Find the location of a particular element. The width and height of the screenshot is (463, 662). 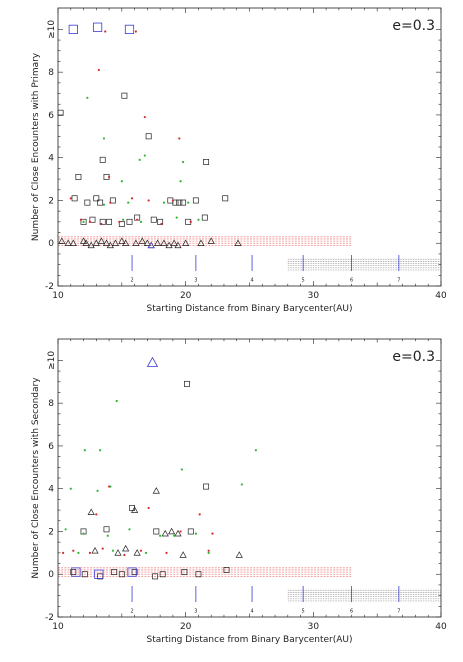

y-tick-label: 2 is located at coordinates (51, 532).